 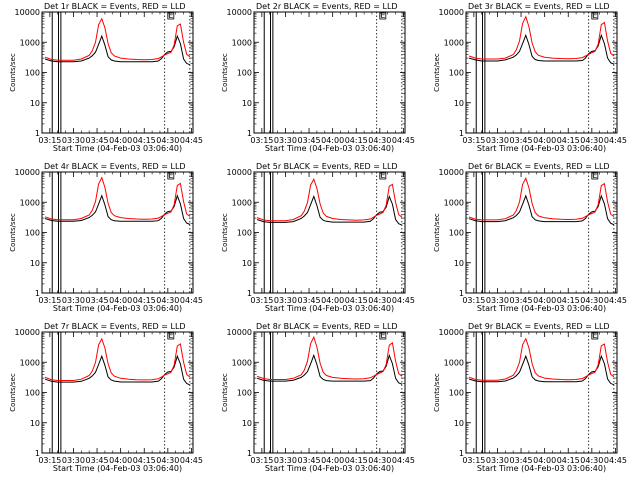 What do you see at coordinates (327, 326) in the screenshot?
I see `panel-title: Det 8r BLACK = Events, RED = LLD` at bounding box center [327, 326].